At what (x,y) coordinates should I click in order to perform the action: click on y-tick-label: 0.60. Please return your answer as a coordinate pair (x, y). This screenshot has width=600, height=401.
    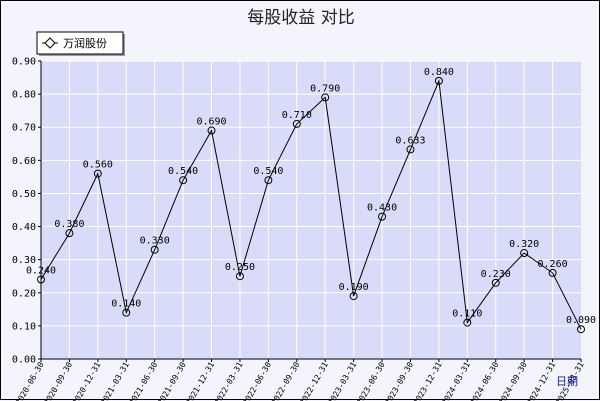
    Looking at the image, I should click on (24, 161).